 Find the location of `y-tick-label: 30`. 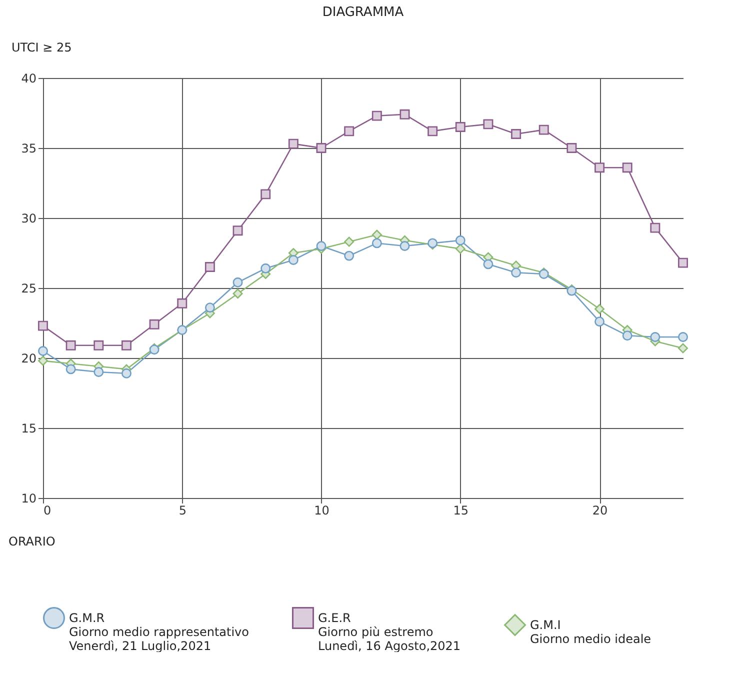

y-tick-label: 30 is located at coordinates (28, 219).